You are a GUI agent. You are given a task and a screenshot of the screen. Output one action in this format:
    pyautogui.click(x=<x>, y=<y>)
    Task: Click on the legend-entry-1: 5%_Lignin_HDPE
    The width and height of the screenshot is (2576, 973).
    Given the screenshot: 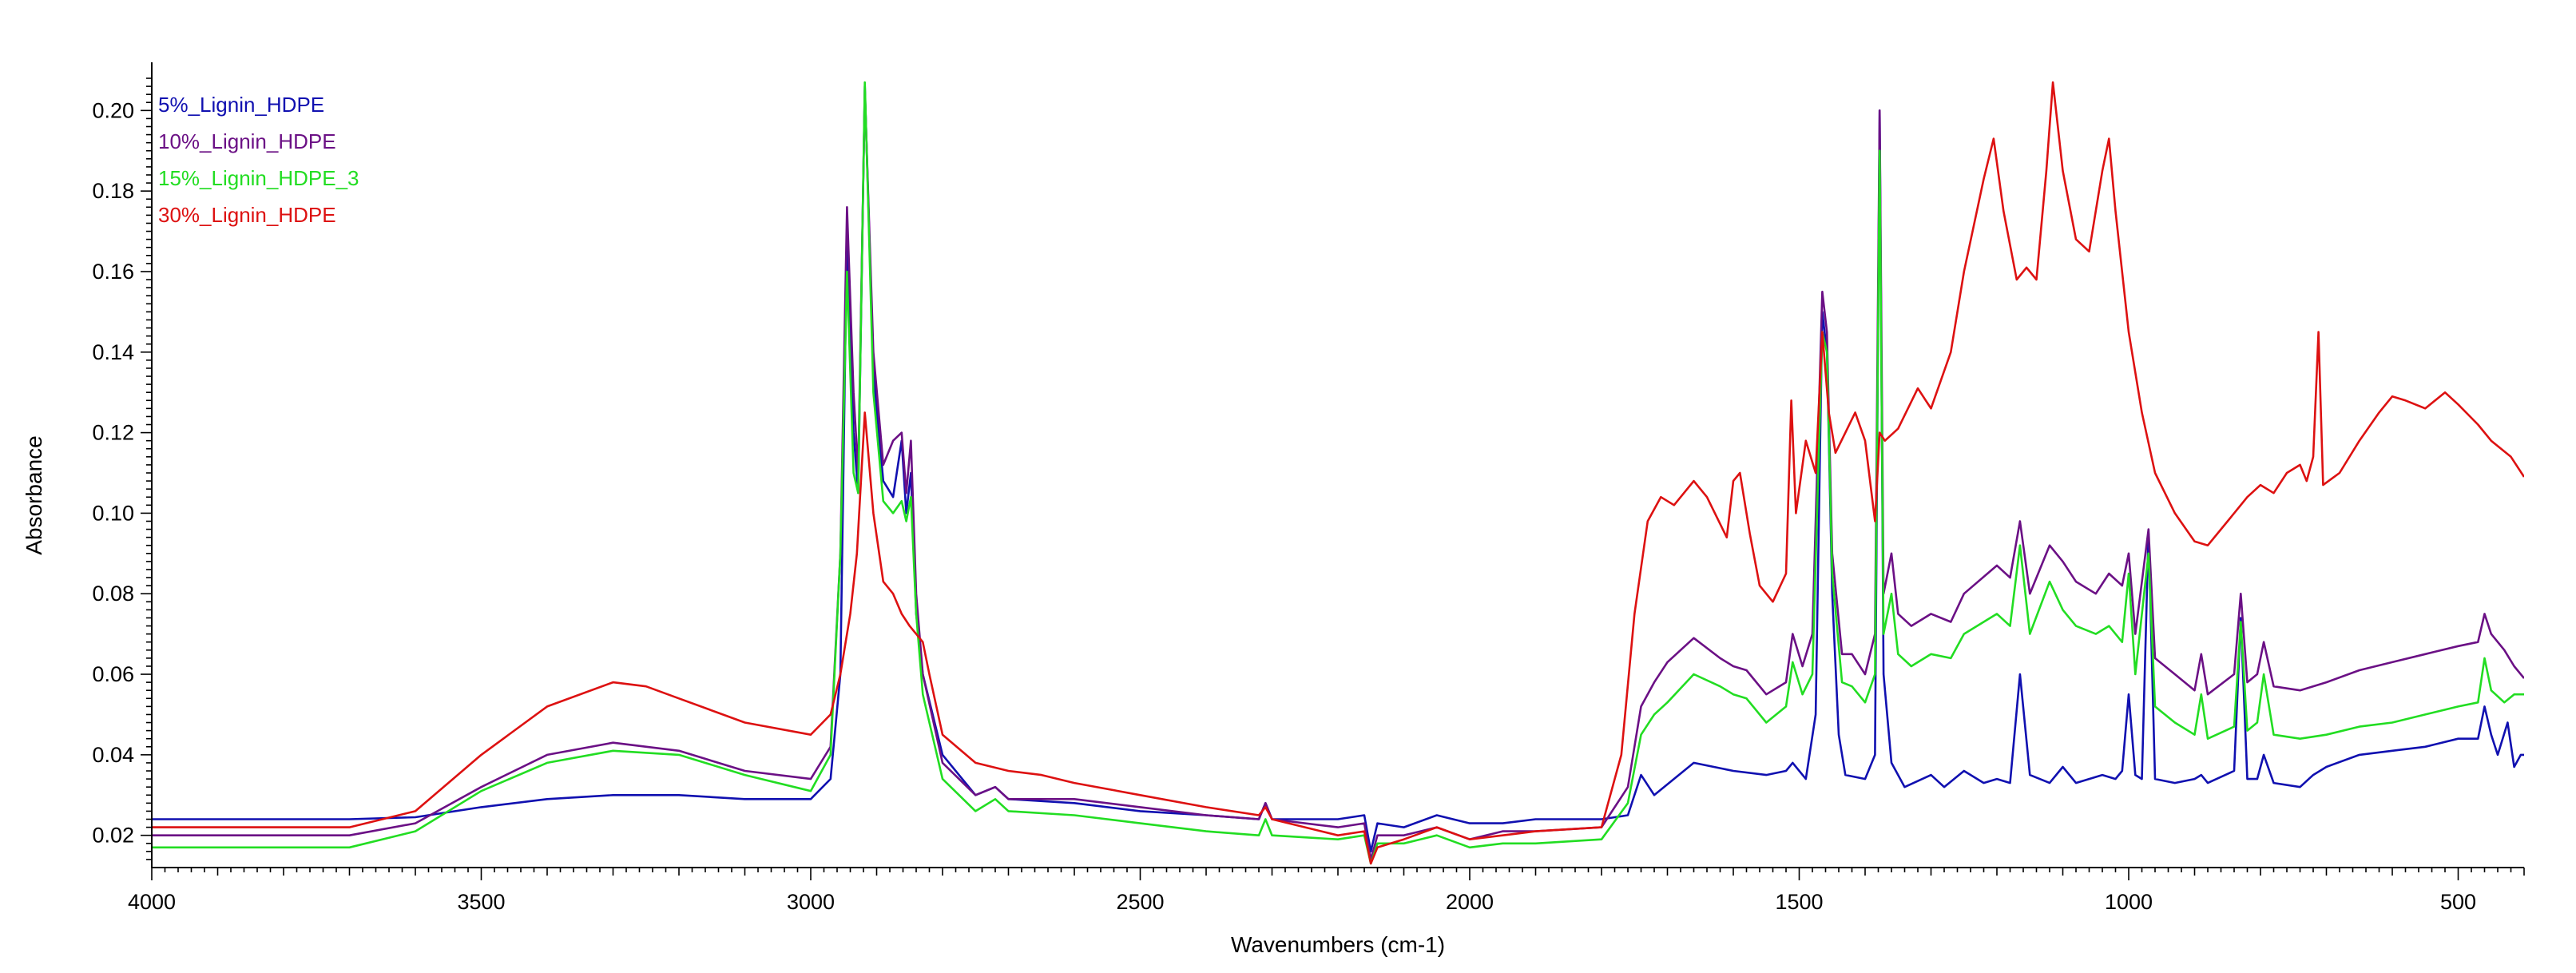 What is the action you would take?
    pyautogui.click(x=241, y=105)
    